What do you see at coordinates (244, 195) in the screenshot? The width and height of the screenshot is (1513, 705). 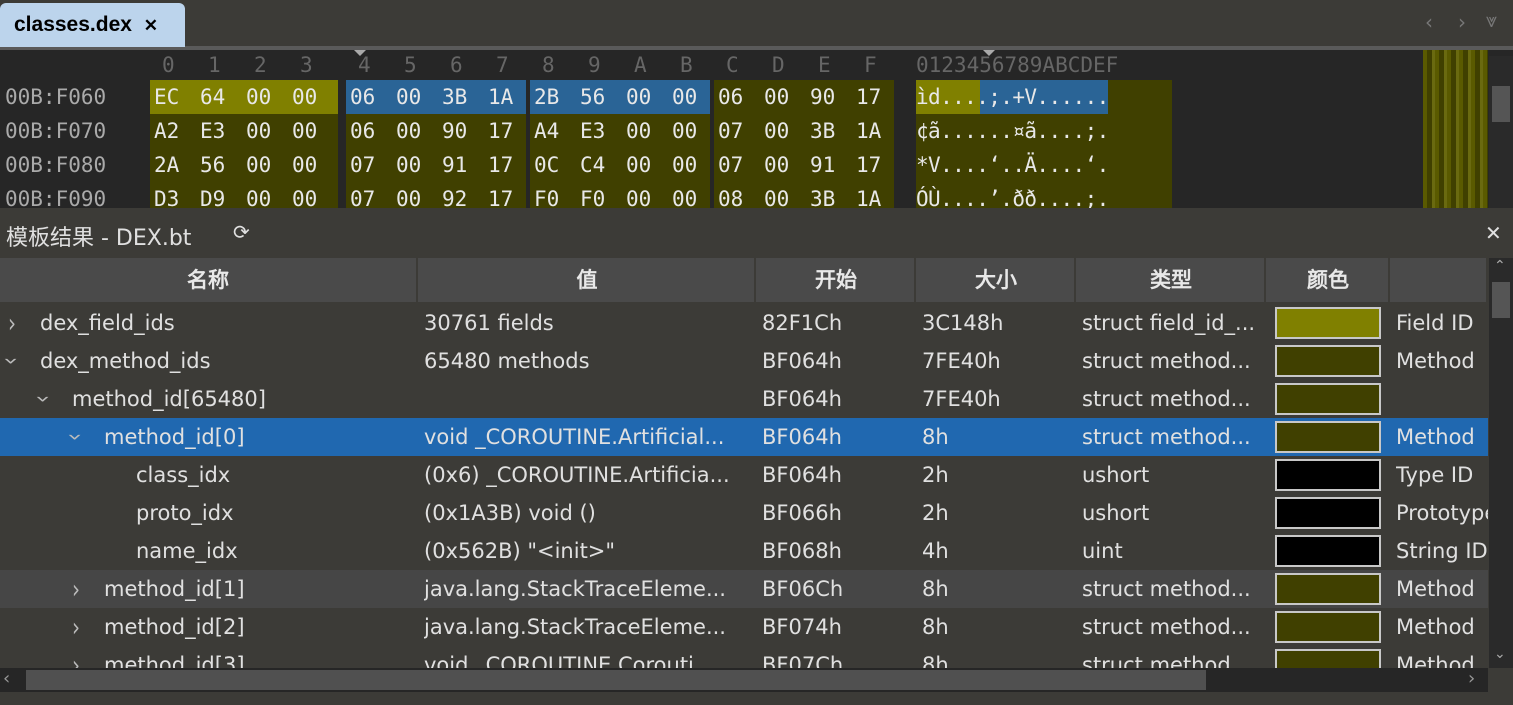 I see `hex-byte-group: D3 D9 00 00` at bounding box center [244, 195].